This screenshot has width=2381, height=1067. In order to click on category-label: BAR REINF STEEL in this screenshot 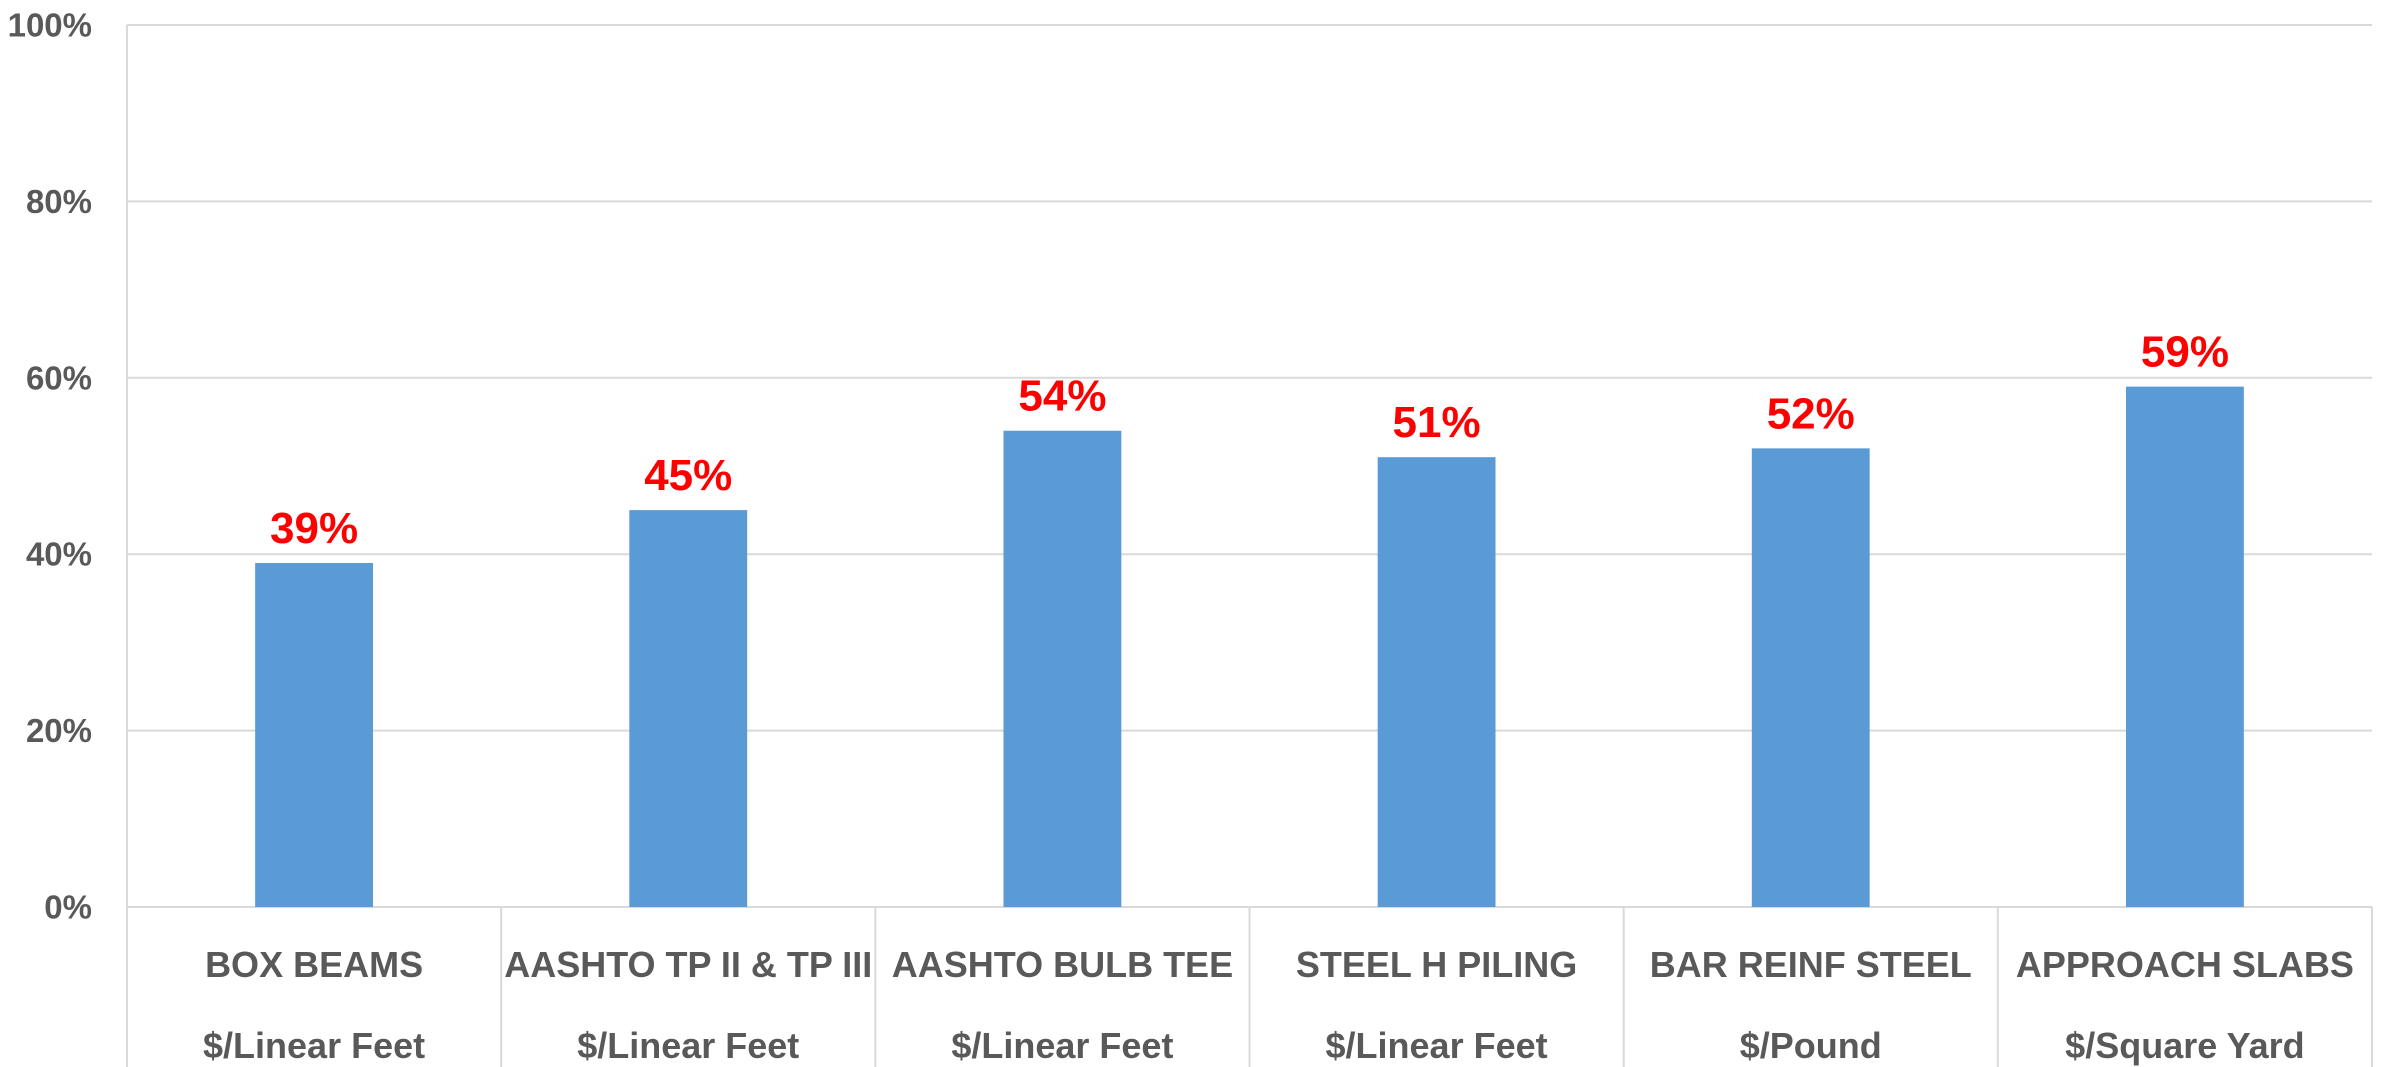, I will do `click(1811, 964)`.